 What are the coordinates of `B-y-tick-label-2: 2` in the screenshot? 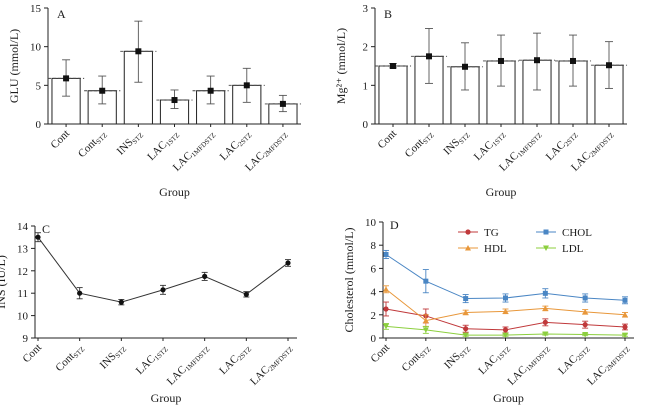 It's located at (366, 48).